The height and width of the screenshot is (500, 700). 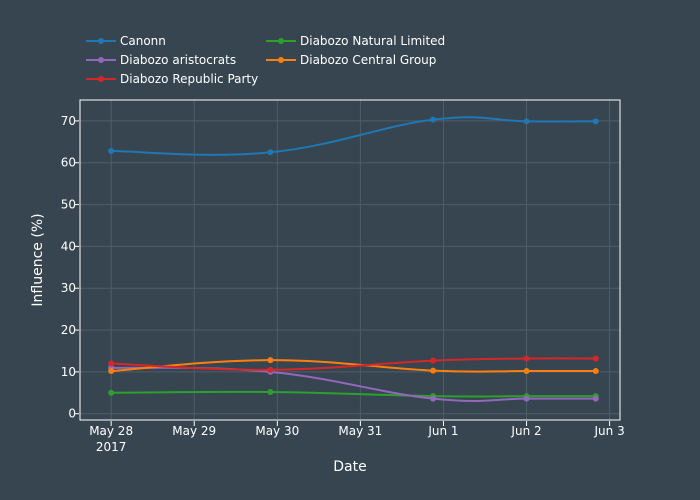 I want to click on x-tick-label: Jun 1, so click(x=442, y=431).